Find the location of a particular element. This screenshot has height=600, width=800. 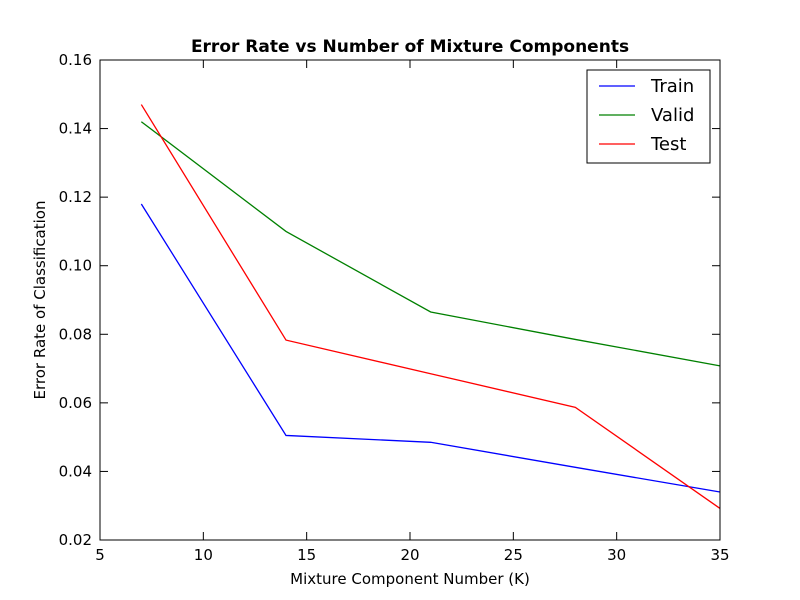

x-tick-label: 15 is located at coordinates (306, 555).